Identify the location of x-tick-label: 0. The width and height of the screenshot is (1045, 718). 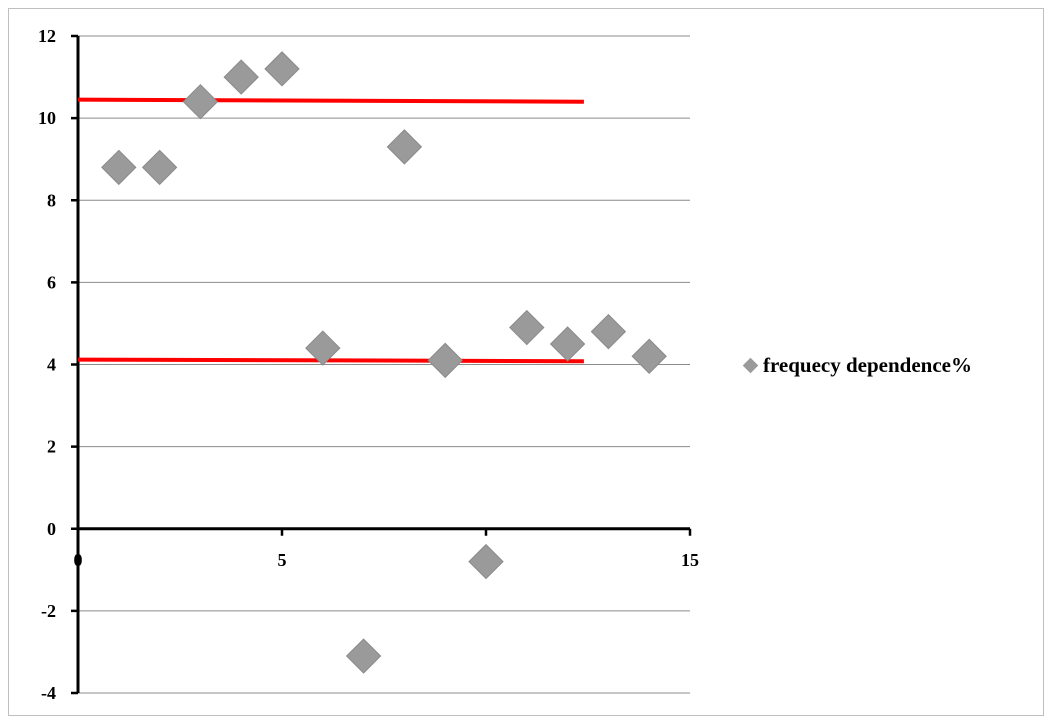
(78, 560).